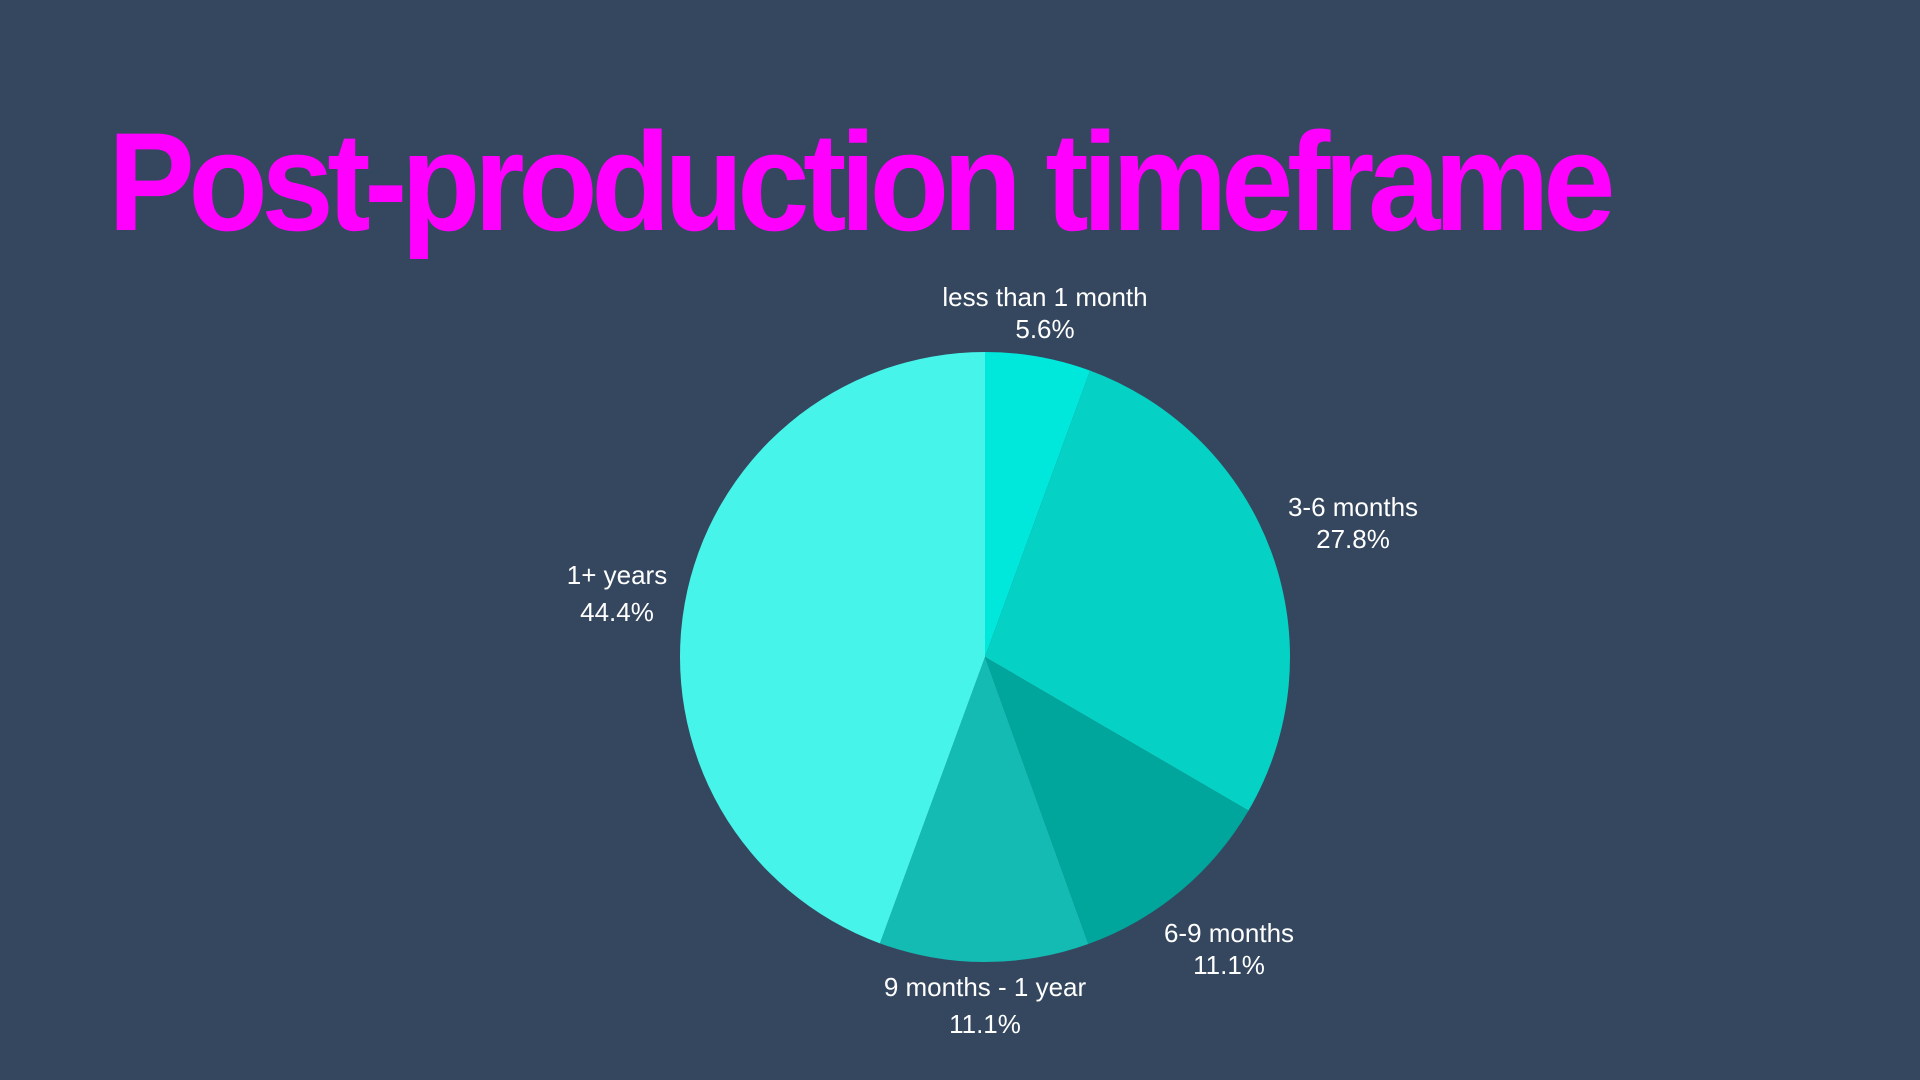 The image size is (1920, 1080). What do you see at coordinates (1229, 933) in the screenshot?
I see `slice-label-name: 6-9 months` at bounding box center [1229, 933].